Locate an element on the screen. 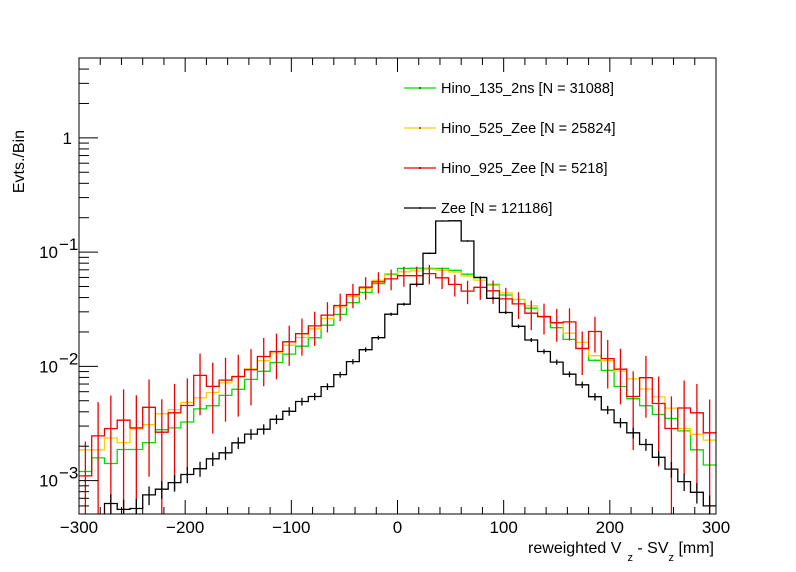 The height and width of the screenshot is (572, 796). x-tick-label: −200 is located at coordinates (185, 527).